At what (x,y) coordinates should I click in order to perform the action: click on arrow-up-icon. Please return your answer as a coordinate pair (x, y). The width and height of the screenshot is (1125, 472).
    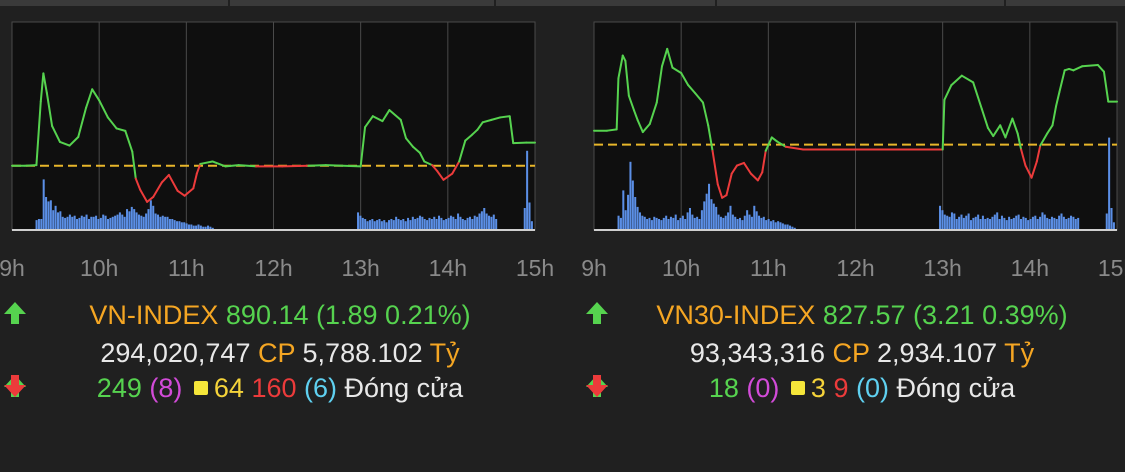
    Looking at the image, I should click on (15, 313).